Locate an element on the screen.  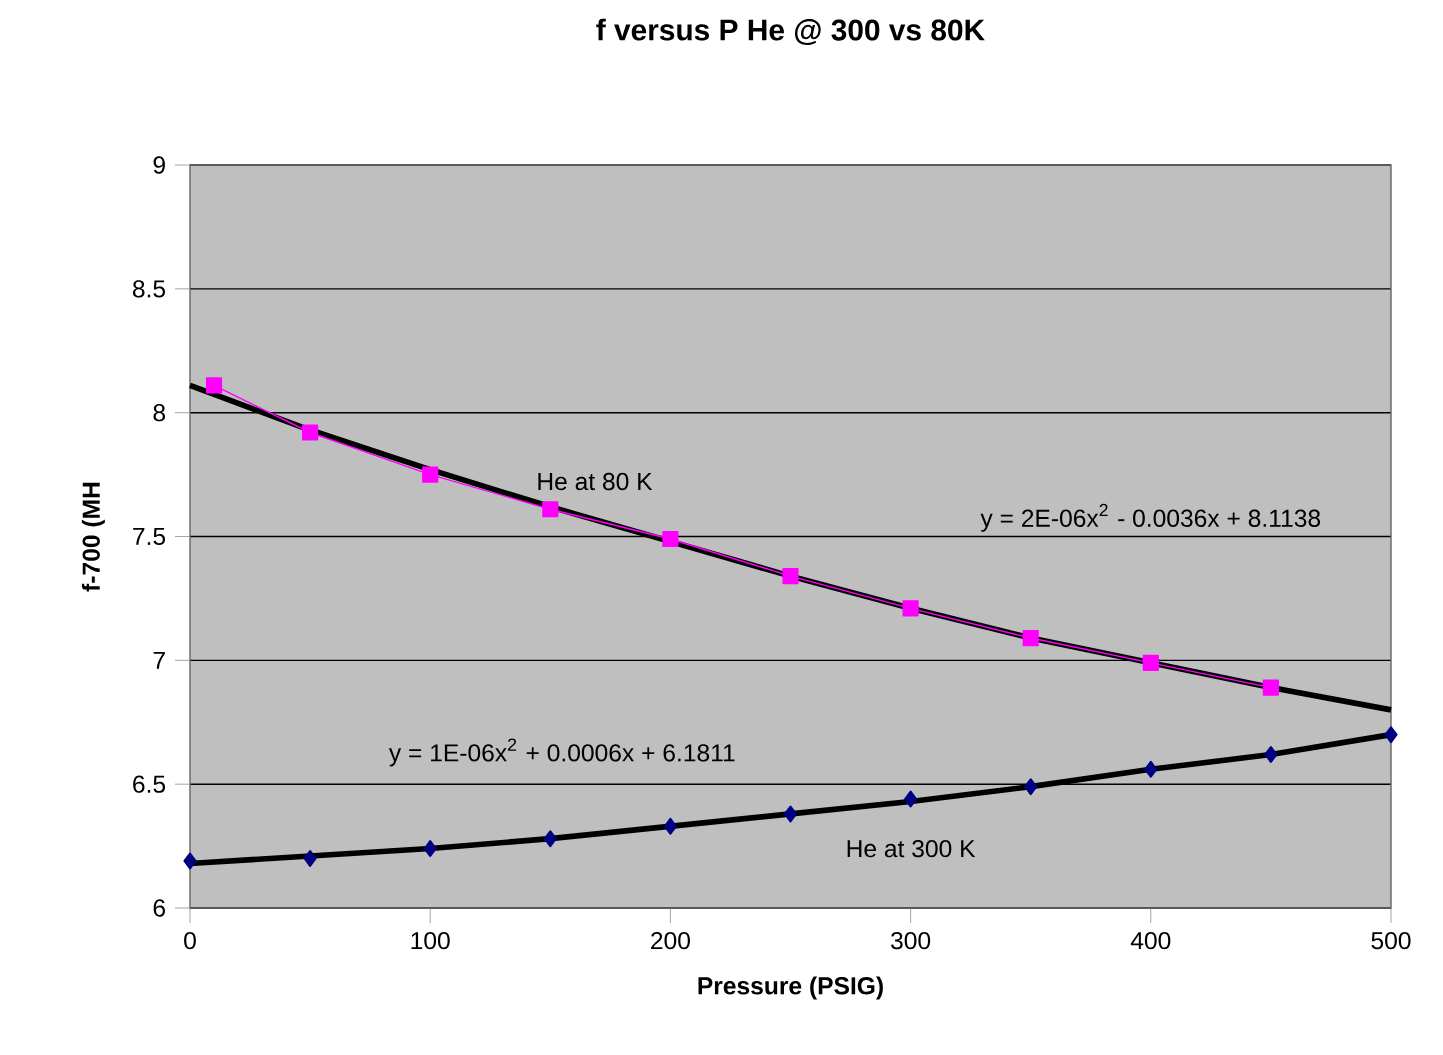
y-tick-label: 7 is located at coordinates (159, 660).